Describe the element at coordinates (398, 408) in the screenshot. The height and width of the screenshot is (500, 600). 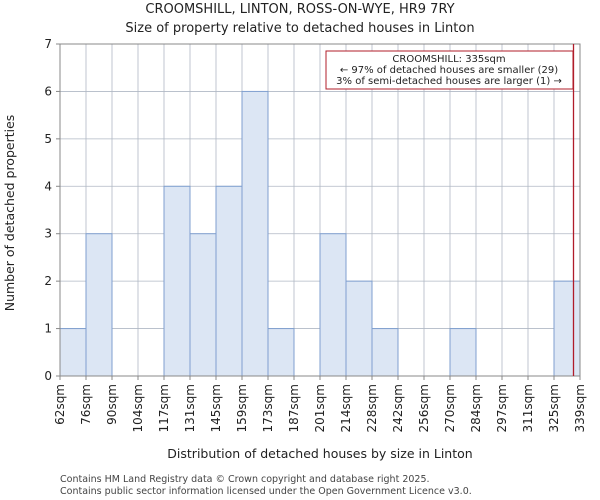
I see `x-tick-label: 242sqm` at that location.